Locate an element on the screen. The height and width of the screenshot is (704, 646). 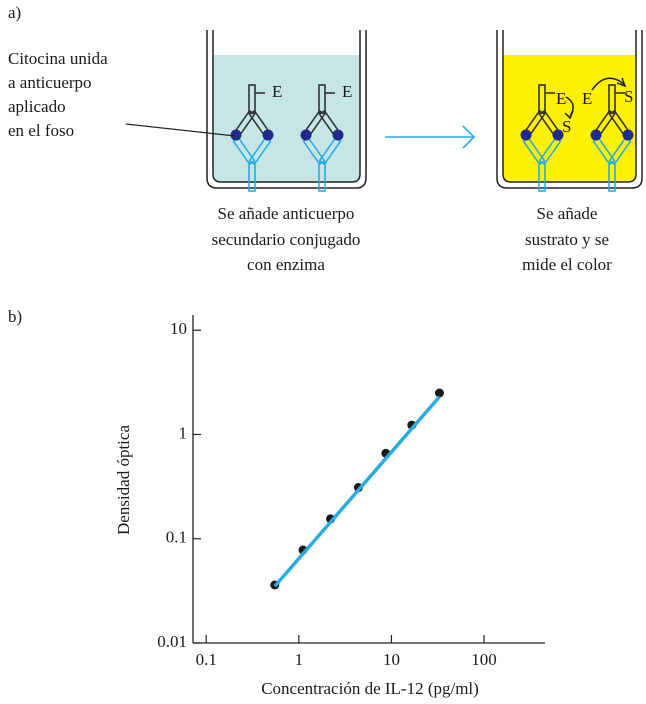
callout-text: a anticuerpo is located at coordinates (50, 82).